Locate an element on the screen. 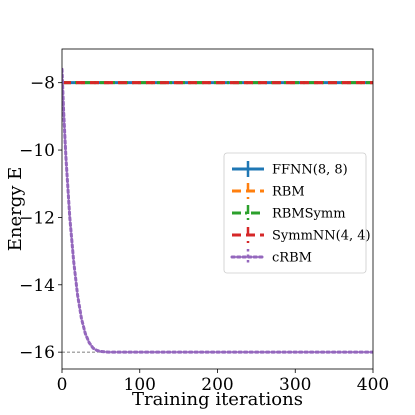 This screenshot has height=415, width=415. x-tick-label-1: 100 is located at coordinates (140, 385).